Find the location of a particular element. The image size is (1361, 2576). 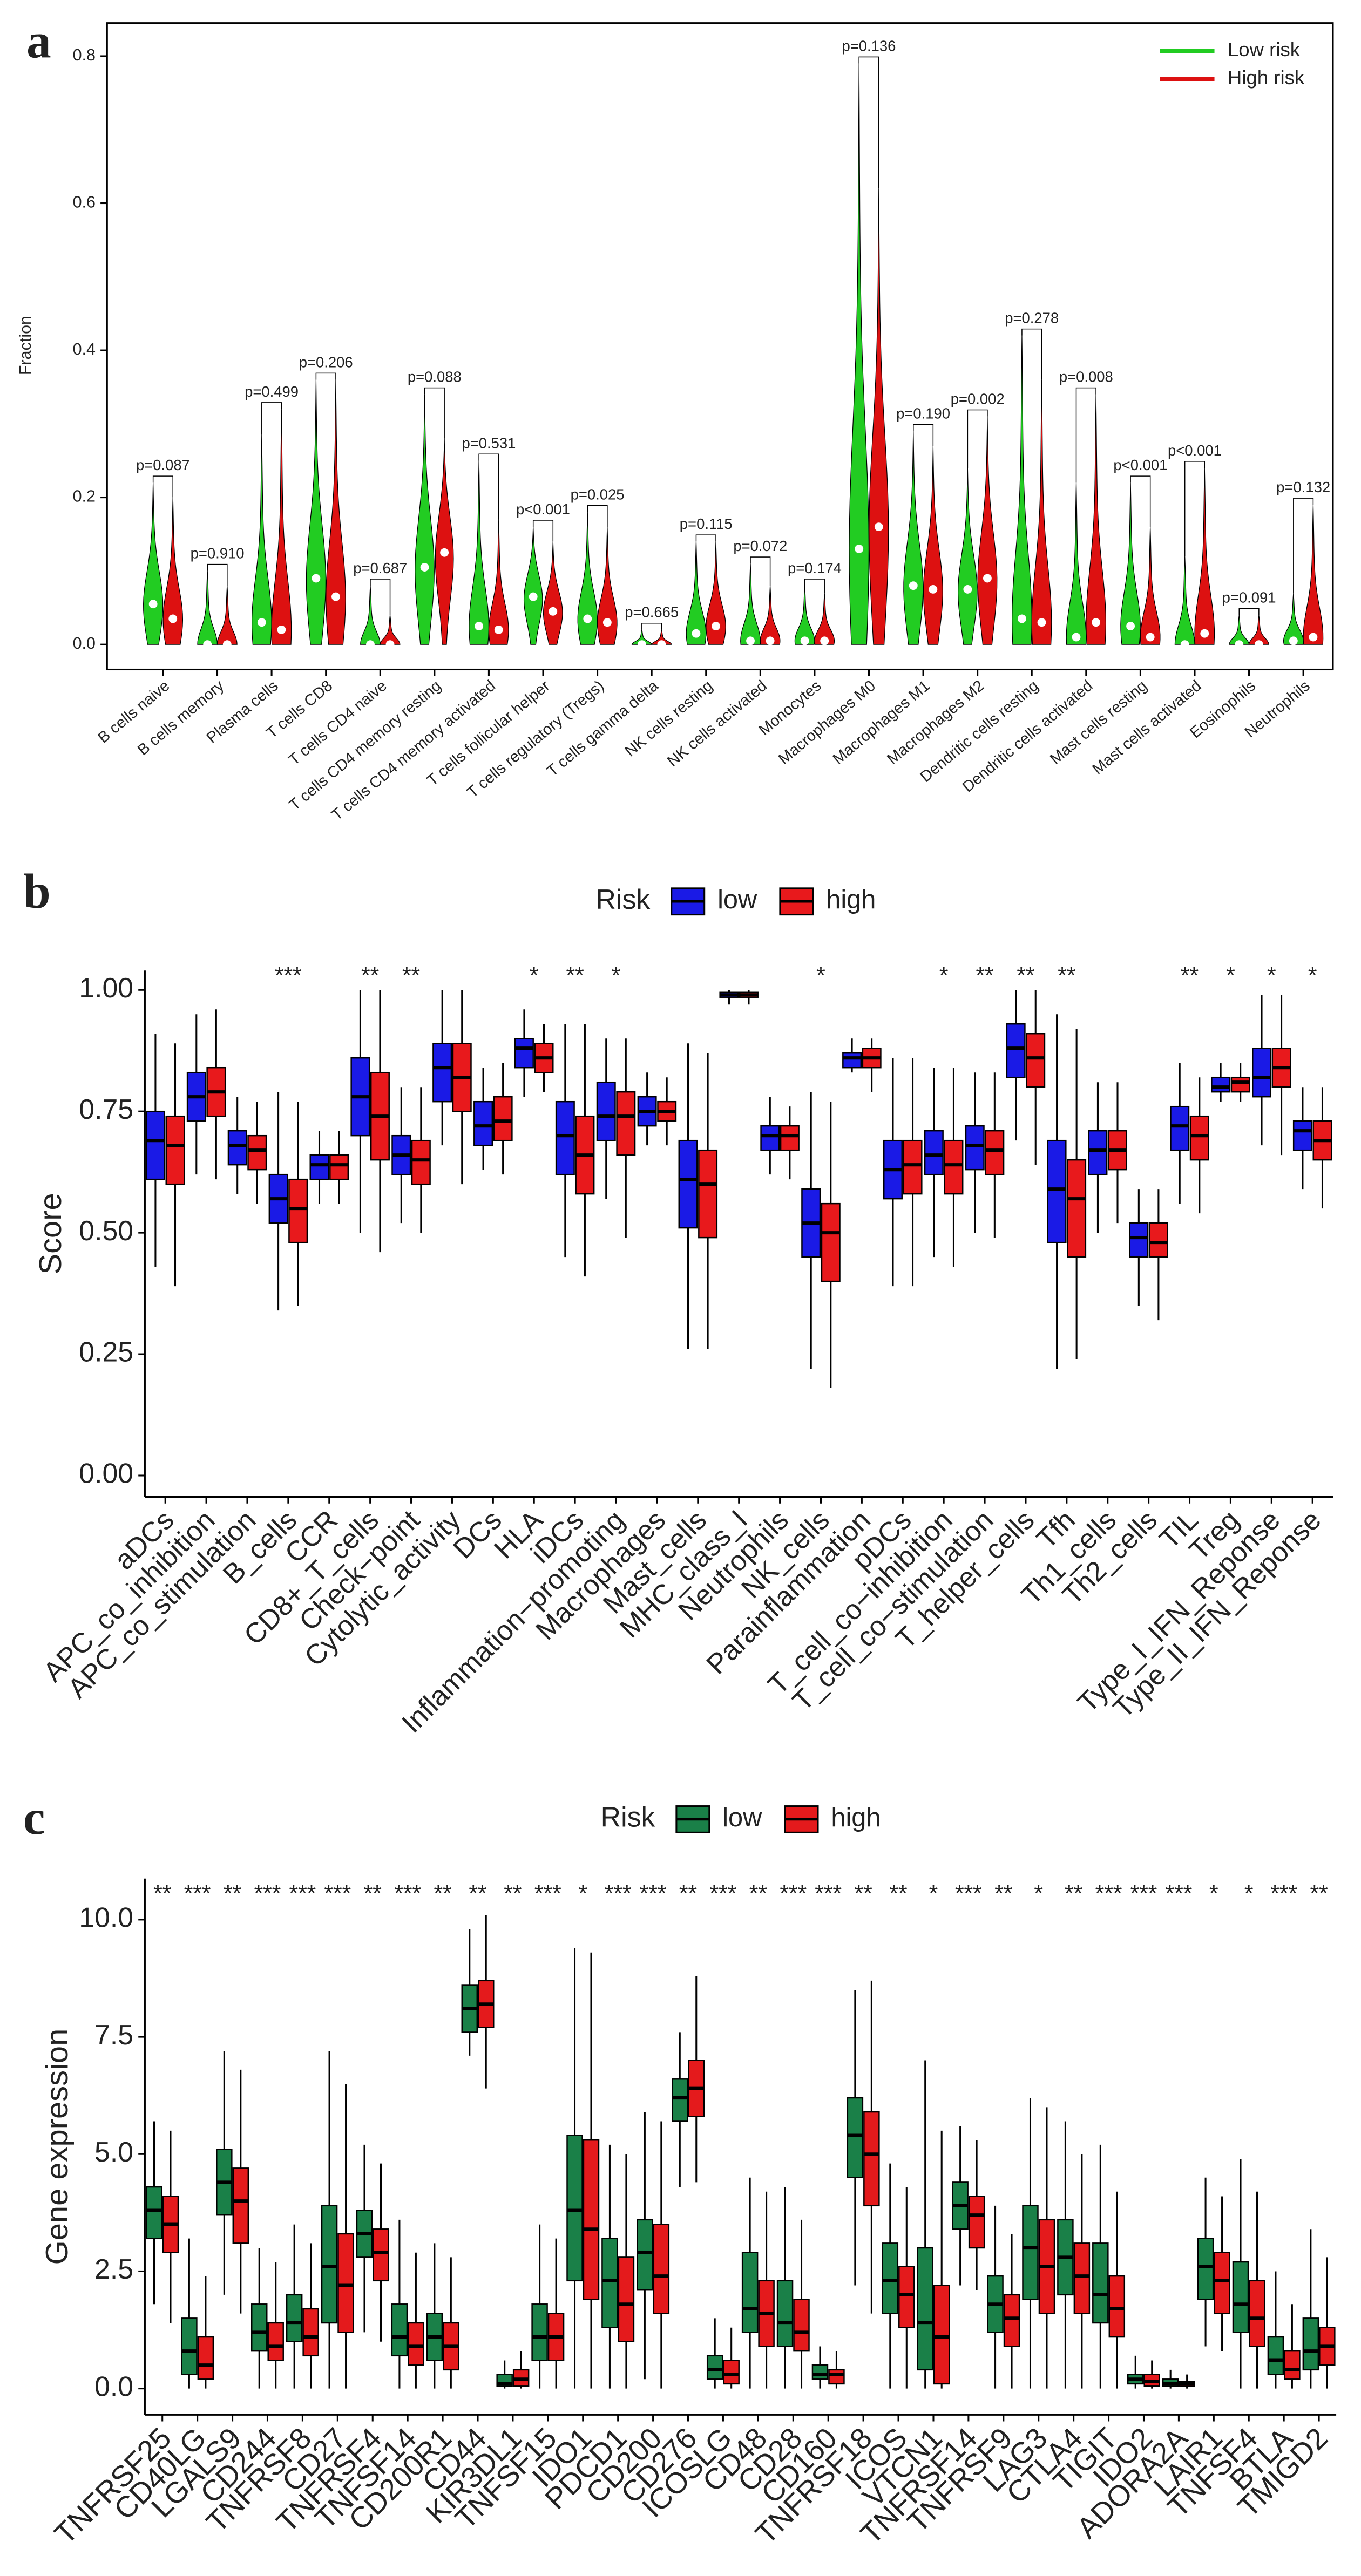

p-value: p=0.531 is located at coordinates (489, 442).